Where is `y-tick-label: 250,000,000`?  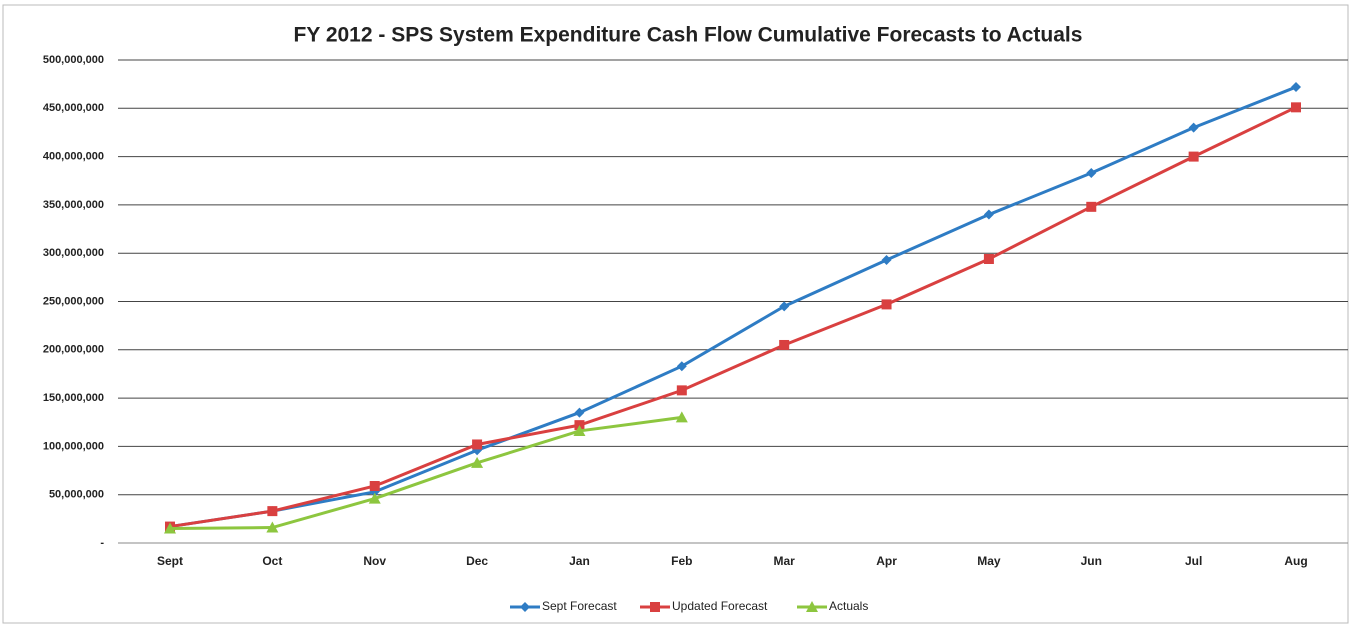 y-tick-label: 250,000,000 is located at coordinates (73, 301).